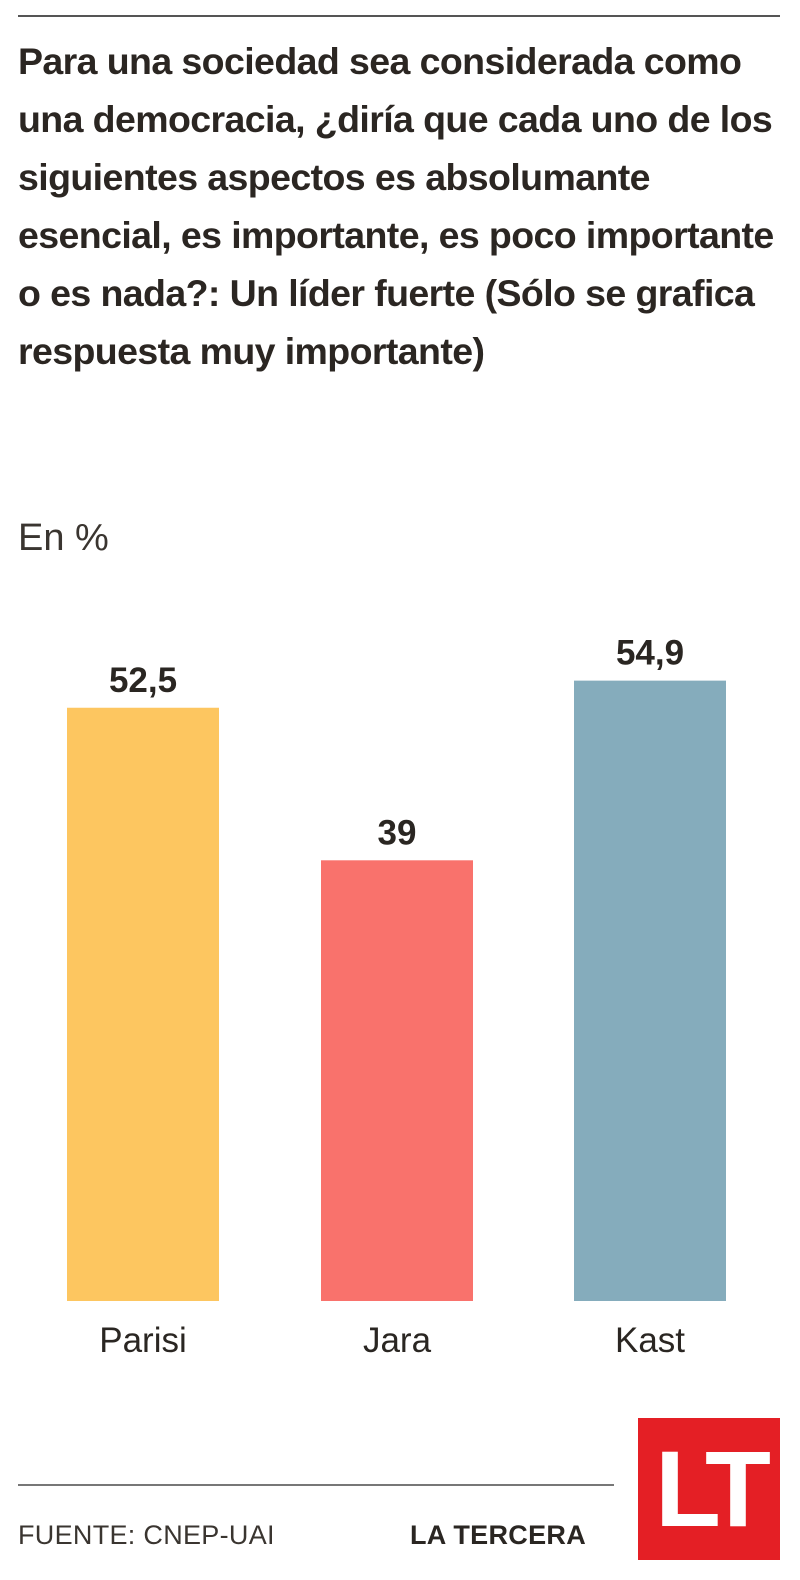  Describe the element at coordinates (63, 538) in the screenshot. I see `chart-subtitle: En %` at that location.